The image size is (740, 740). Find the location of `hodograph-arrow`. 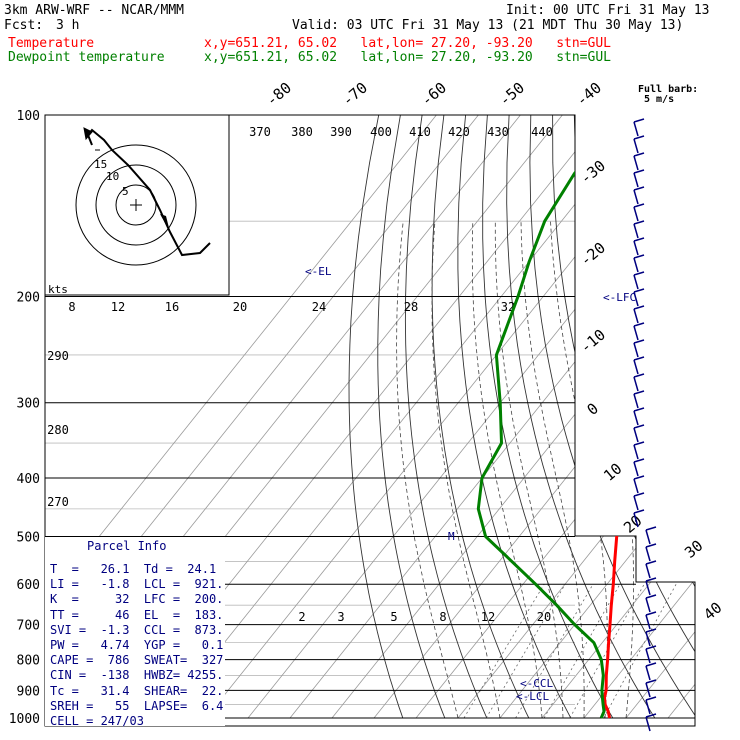

hodograph-arrow is located at coordinates (165, 223).